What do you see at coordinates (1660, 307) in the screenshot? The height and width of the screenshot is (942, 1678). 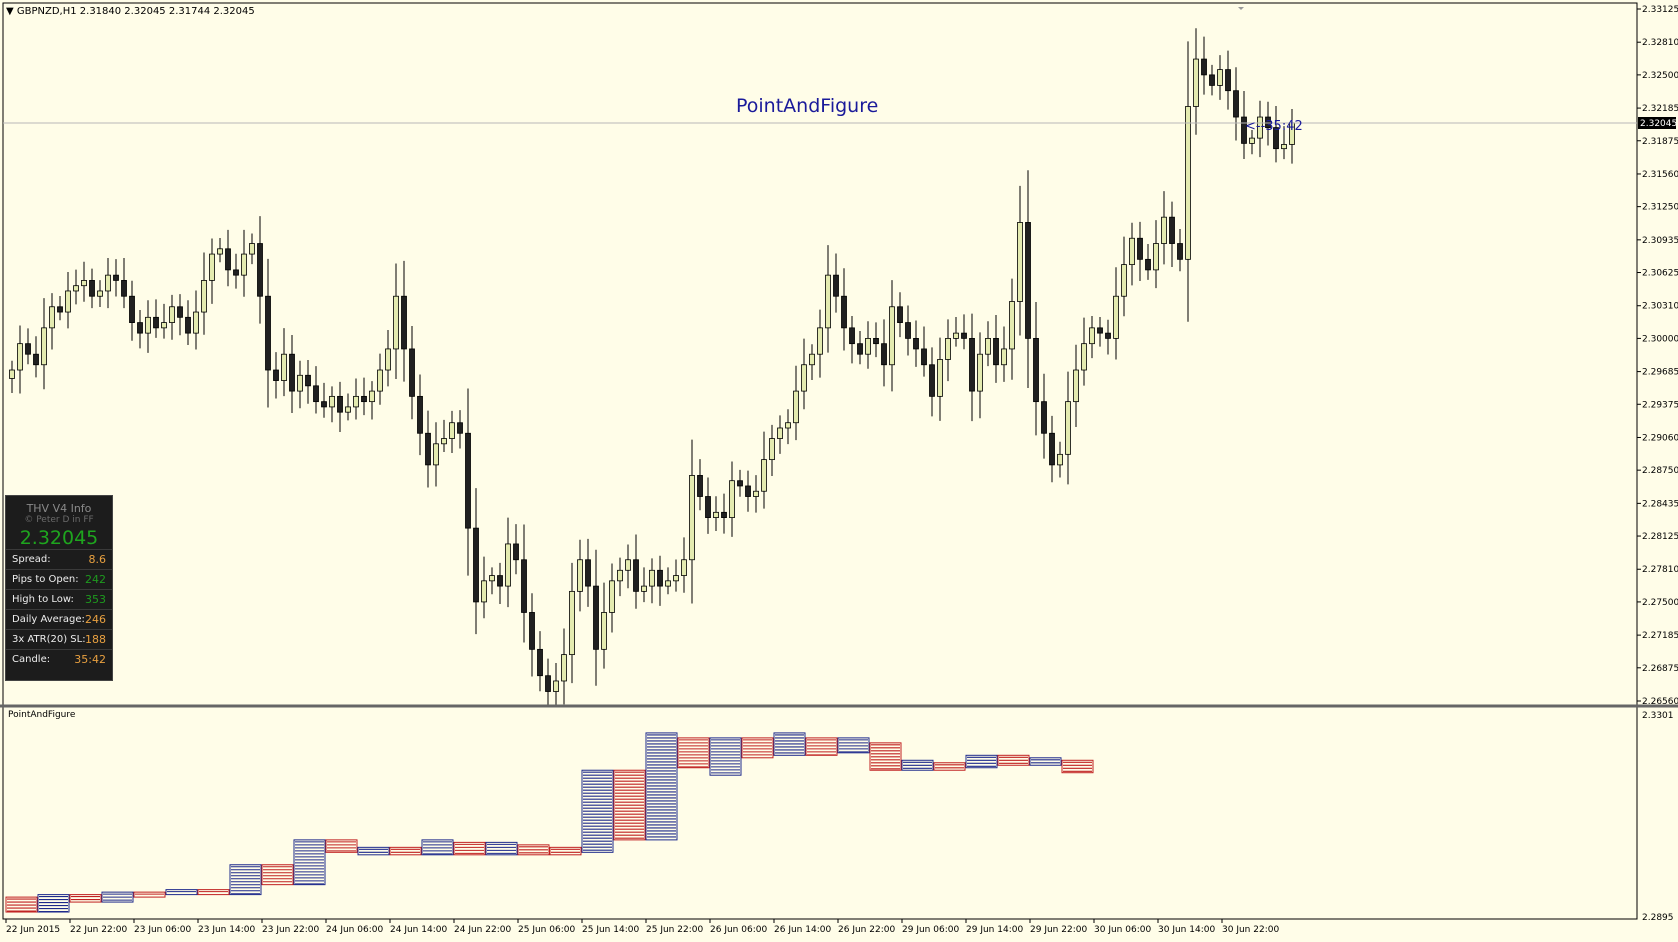 I see `price-tick-label: 2.30310` at bounding box center [1660, 307].